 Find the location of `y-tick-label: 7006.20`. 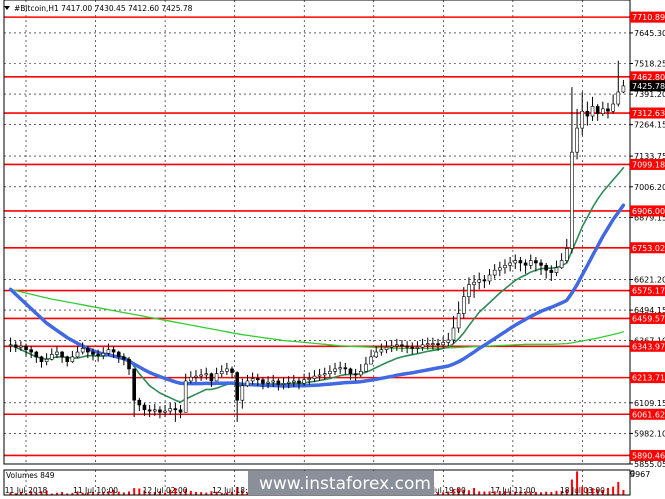

y-tick-label: 7006.20 is located at coordinates (649, 187).